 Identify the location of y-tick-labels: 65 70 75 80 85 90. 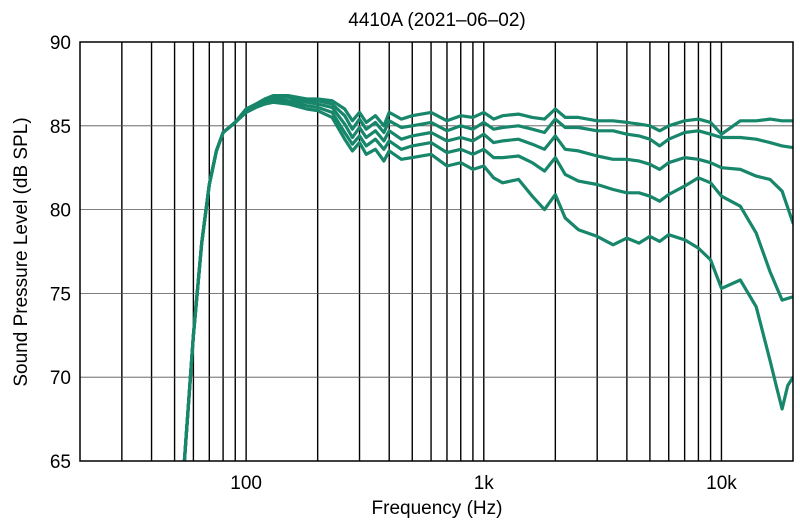
(60, 253).